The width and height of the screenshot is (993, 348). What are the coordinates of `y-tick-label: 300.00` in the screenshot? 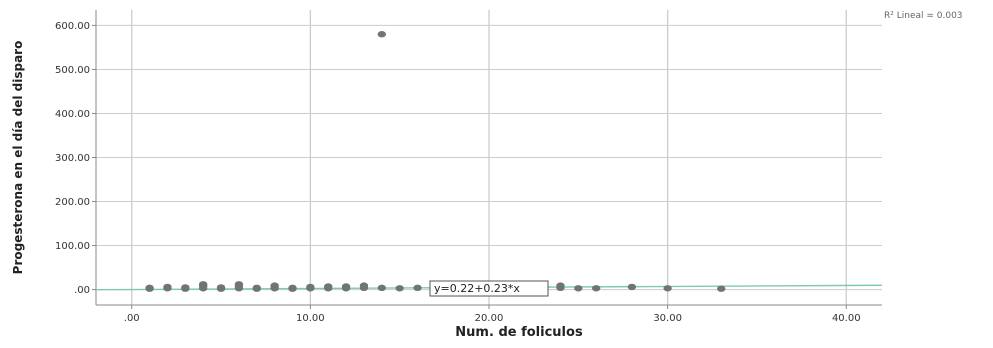 It's located at (72, 158).